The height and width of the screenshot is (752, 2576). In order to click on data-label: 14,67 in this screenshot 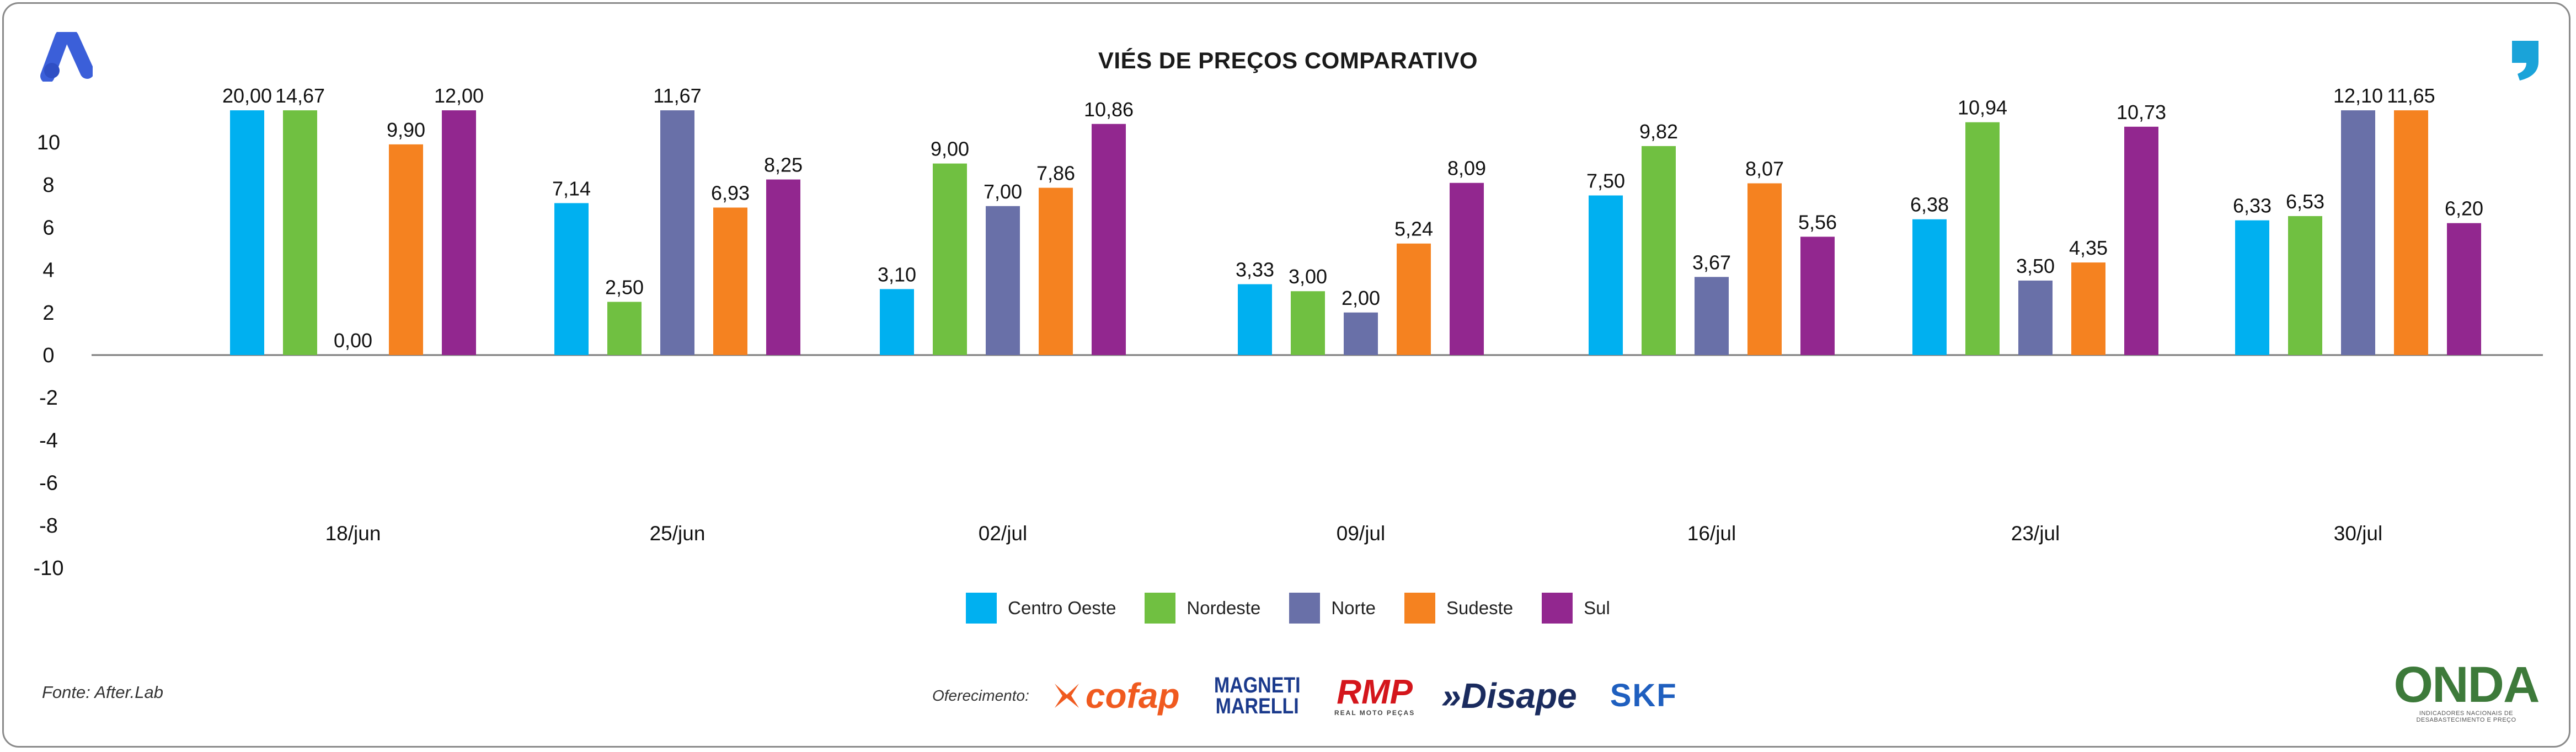, I will do `click(300, 95)`.